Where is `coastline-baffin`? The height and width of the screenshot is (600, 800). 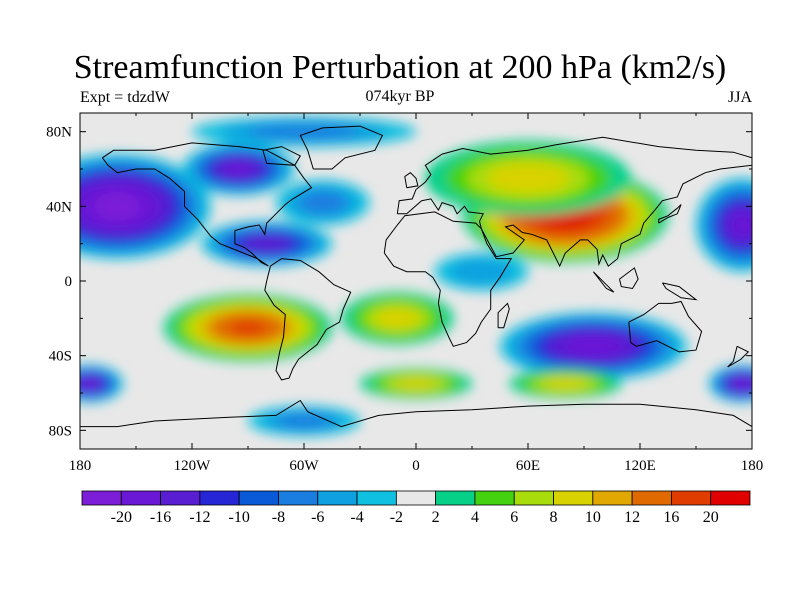 coastline-baffin is located at coordinates (282, 156).